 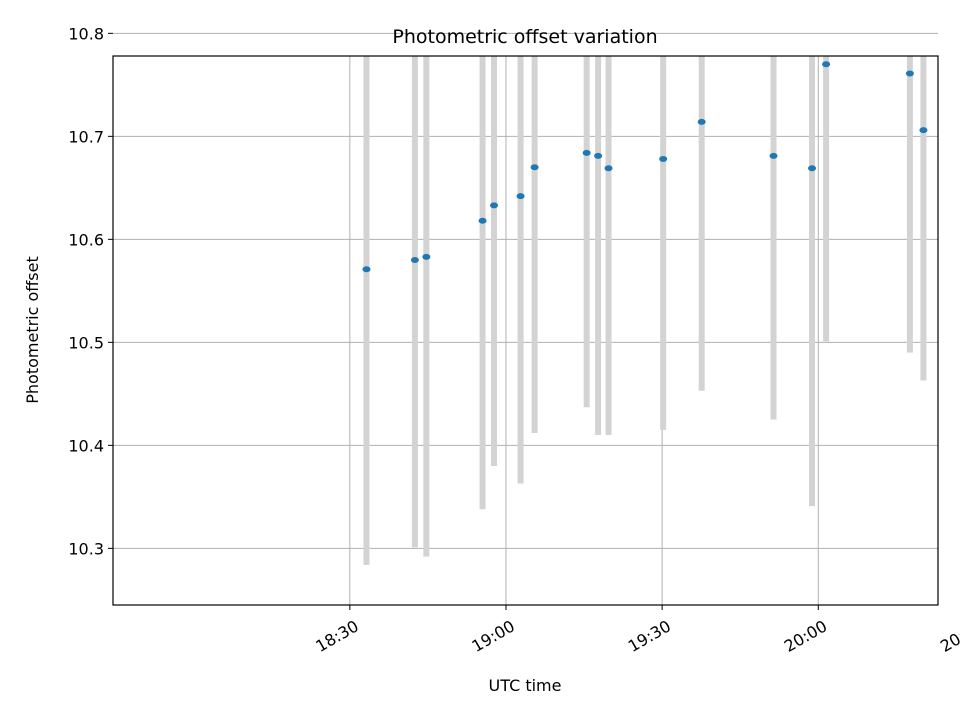 I want to click on y-tick-label: 10.5, so click(x=86, y=342).